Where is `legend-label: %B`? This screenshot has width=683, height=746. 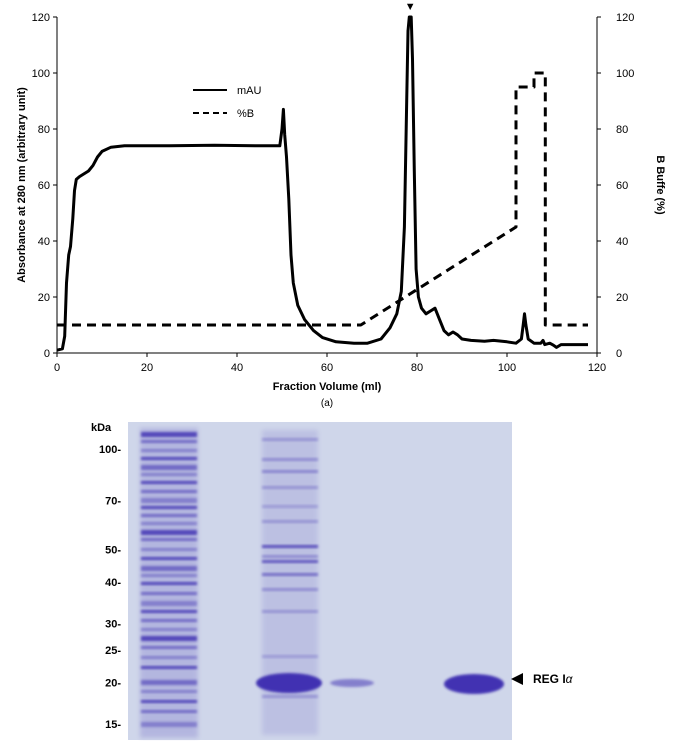 legend-label: %B is located at coordinates (245, 114).